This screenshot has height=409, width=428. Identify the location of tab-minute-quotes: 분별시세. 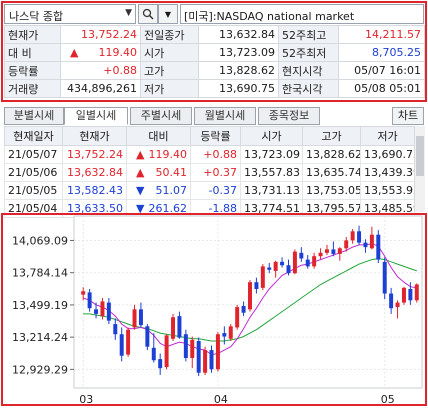
(34, 116).